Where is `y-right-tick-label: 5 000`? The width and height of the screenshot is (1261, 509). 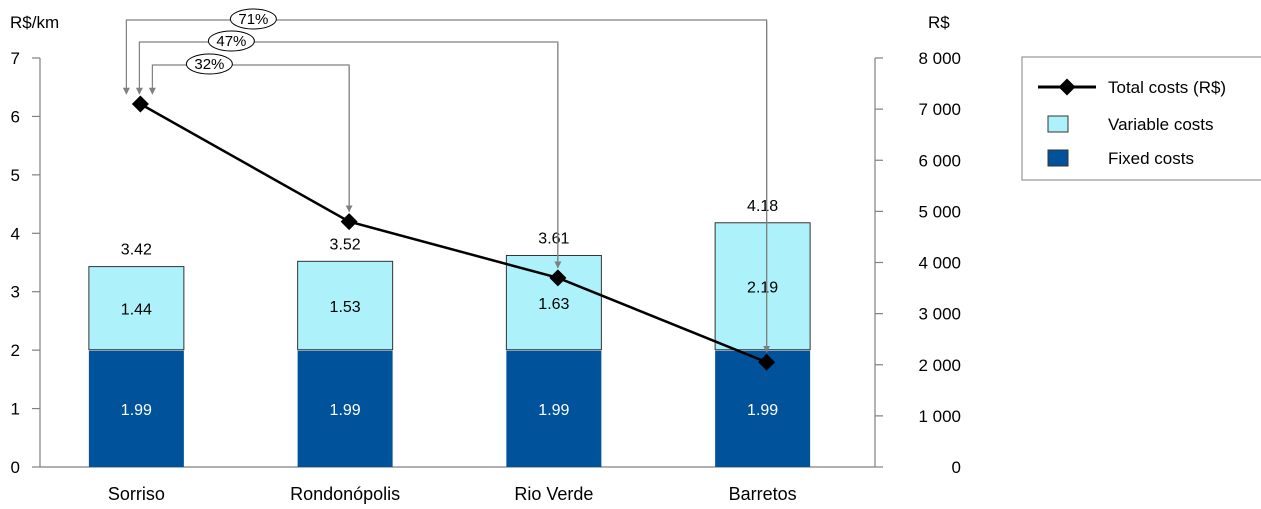
y-right-tick-label: 5 000 is located at coordinates (939, 211).